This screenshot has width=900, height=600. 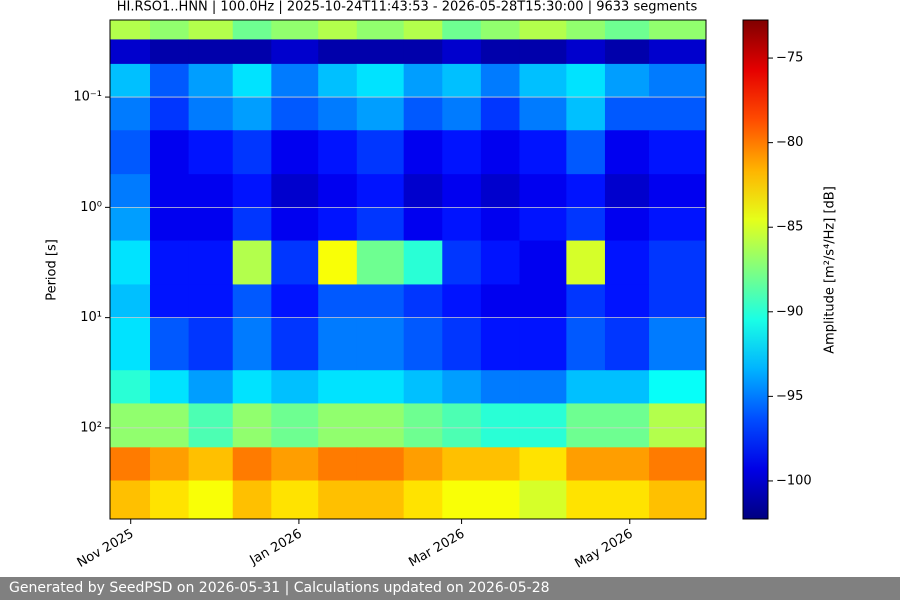 What do you see at coordinates (789, 396) in the screenshot?
I see `colorbar-tick-label: −95` at bounding box center [789, 396].